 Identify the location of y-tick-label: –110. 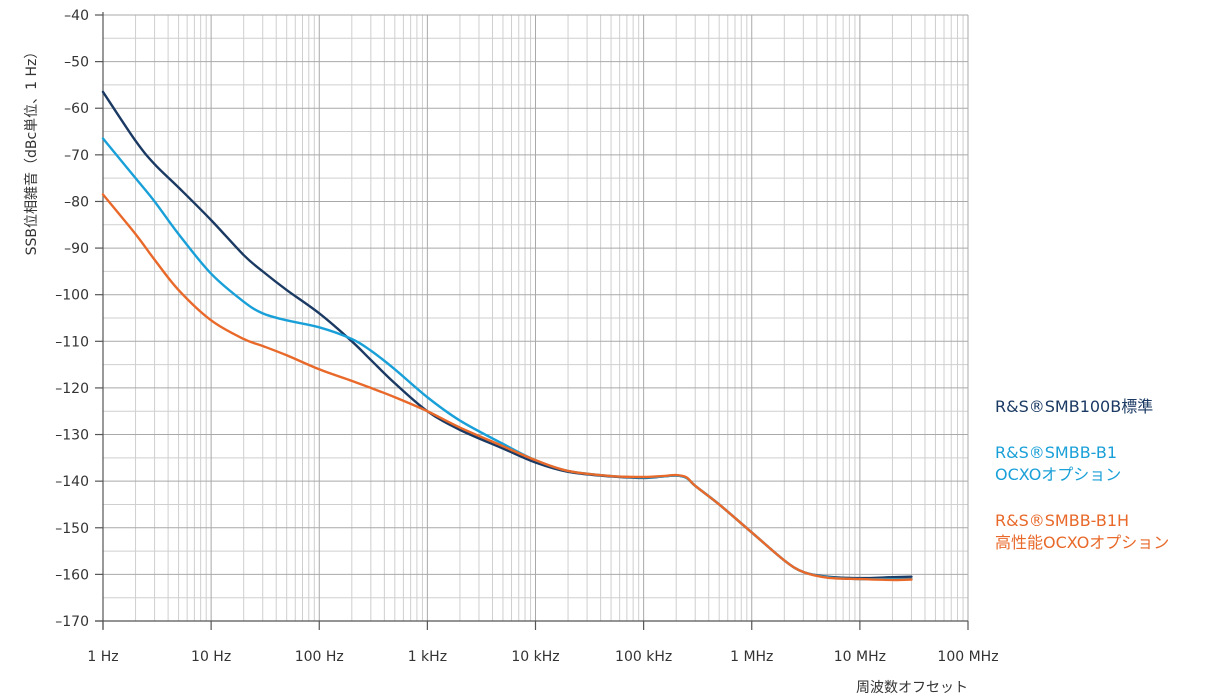
(72, 342).